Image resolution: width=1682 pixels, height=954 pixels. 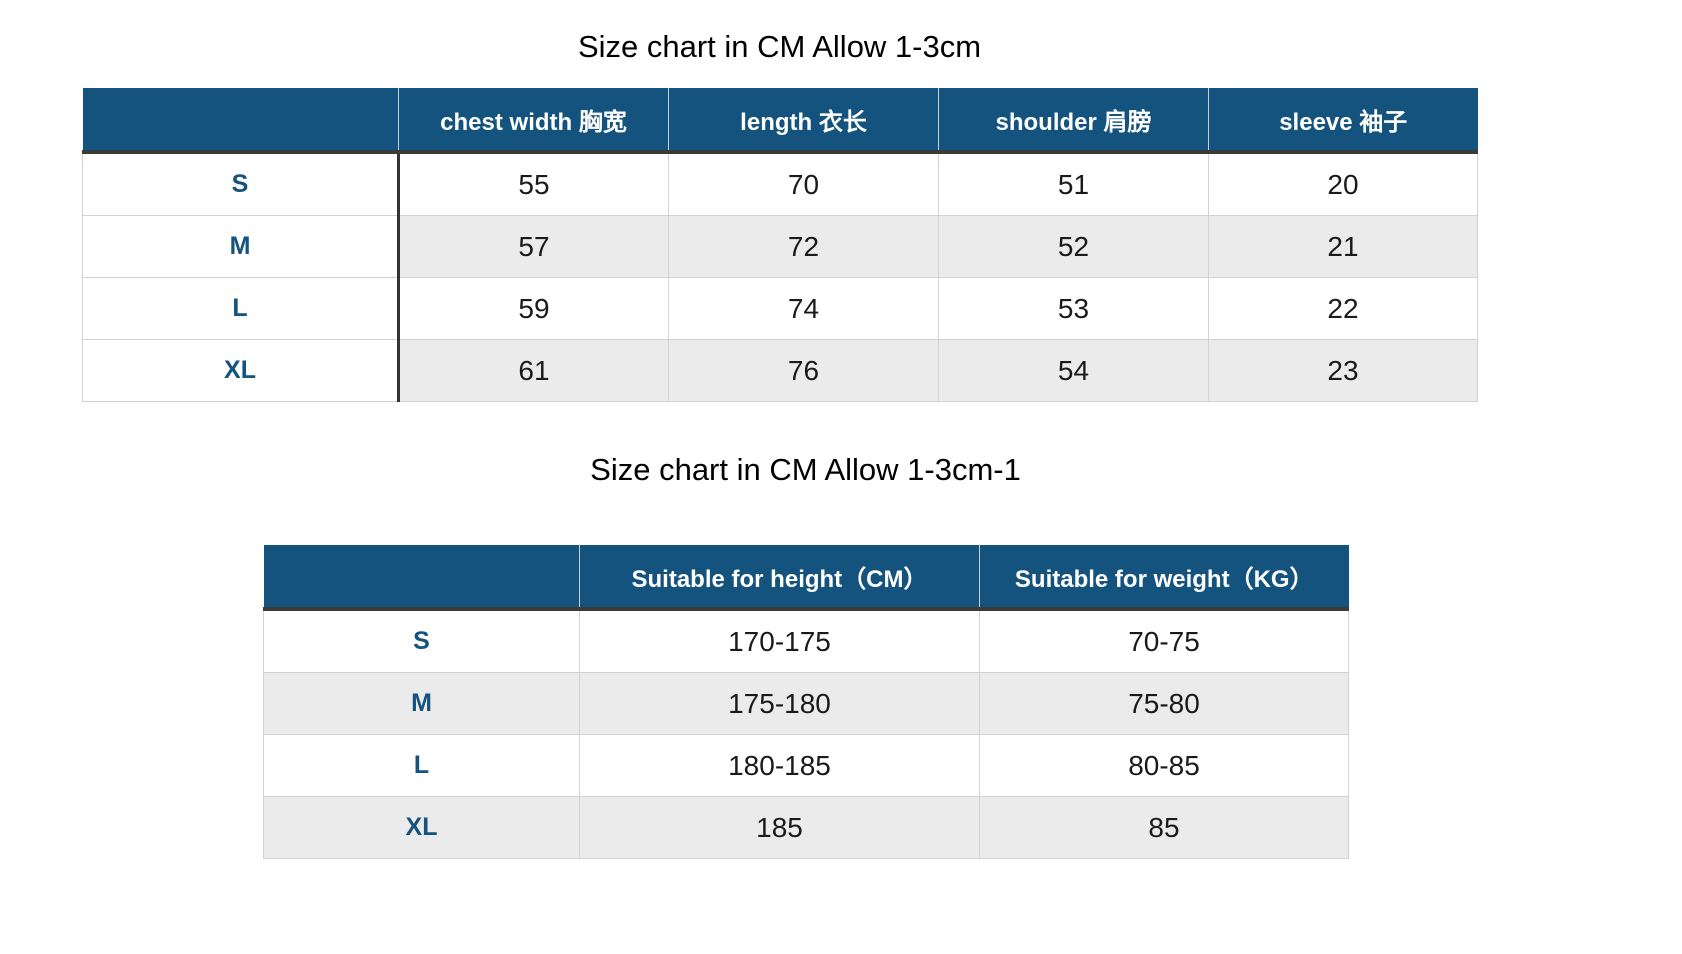 I want to click on value-cell: 85, so click(x=1164, y=827).